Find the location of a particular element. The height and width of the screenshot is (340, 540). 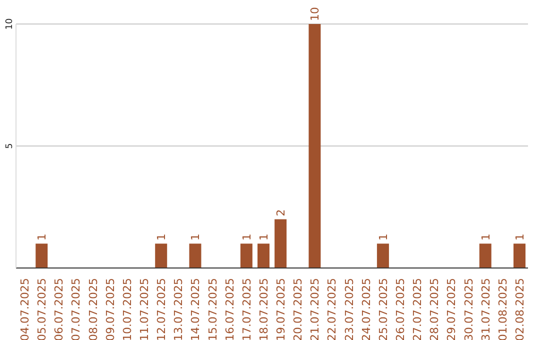

x-tick-label: 22.07.2025 is located at coordinates (332, 309).